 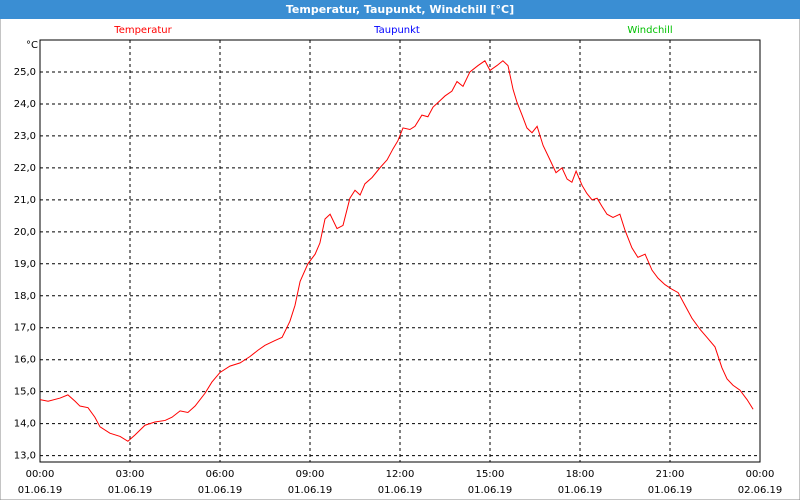 What do you see at coordinates (25, 168) in the screenshot?
I see `y-tick-label: 22,0` at bounding box center [25, 168].